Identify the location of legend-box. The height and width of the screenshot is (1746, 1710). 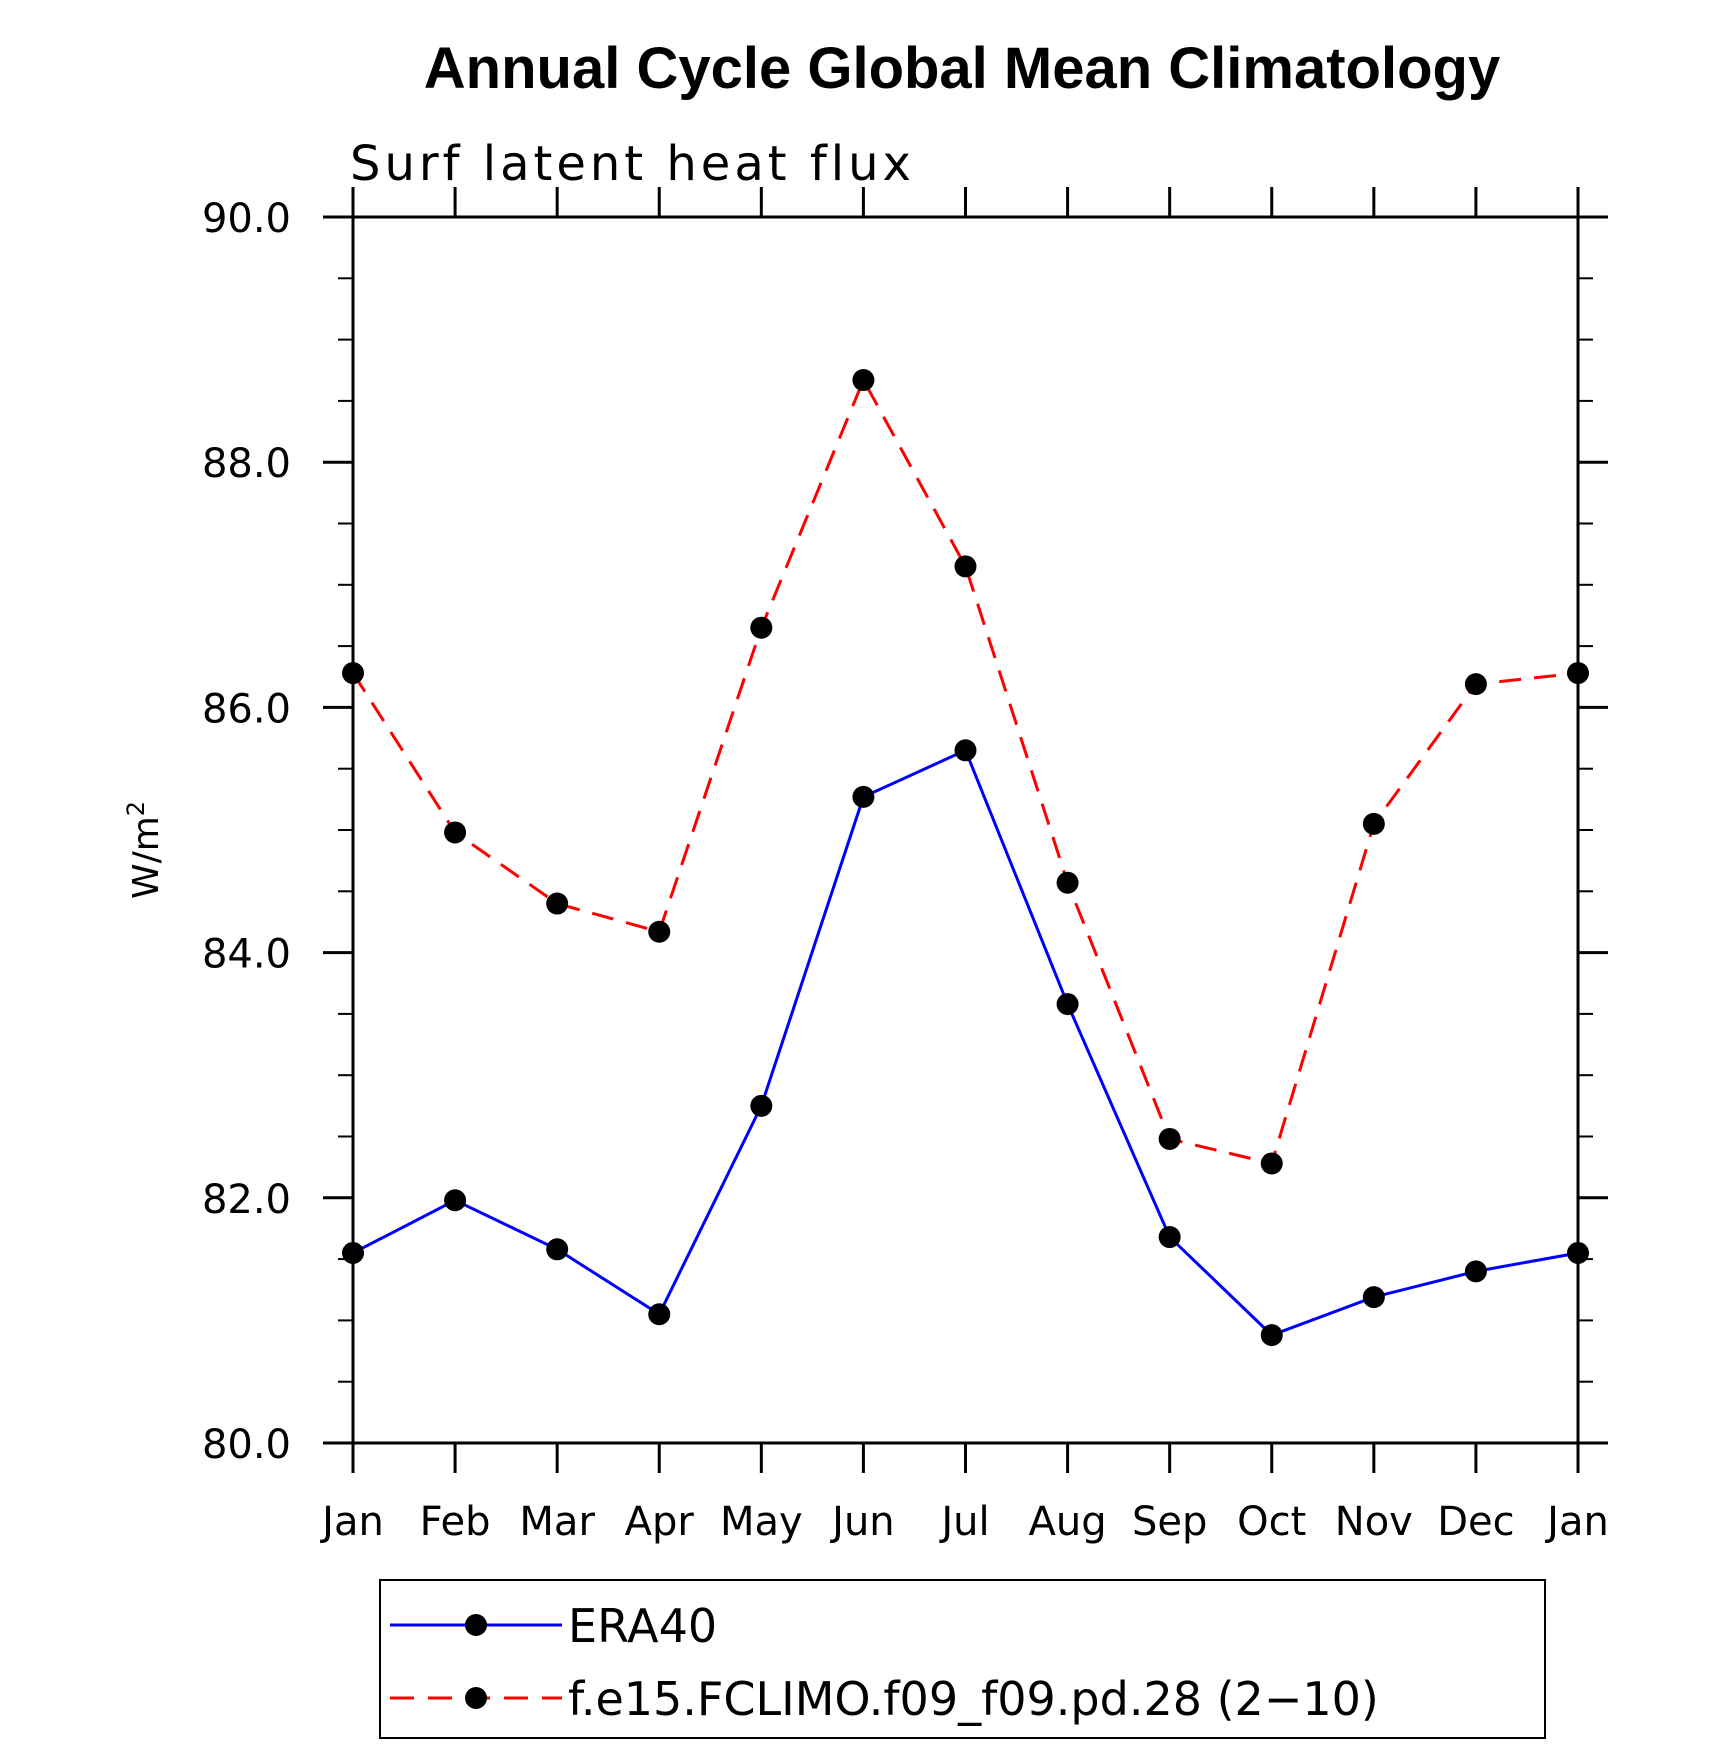
(962, 1659).